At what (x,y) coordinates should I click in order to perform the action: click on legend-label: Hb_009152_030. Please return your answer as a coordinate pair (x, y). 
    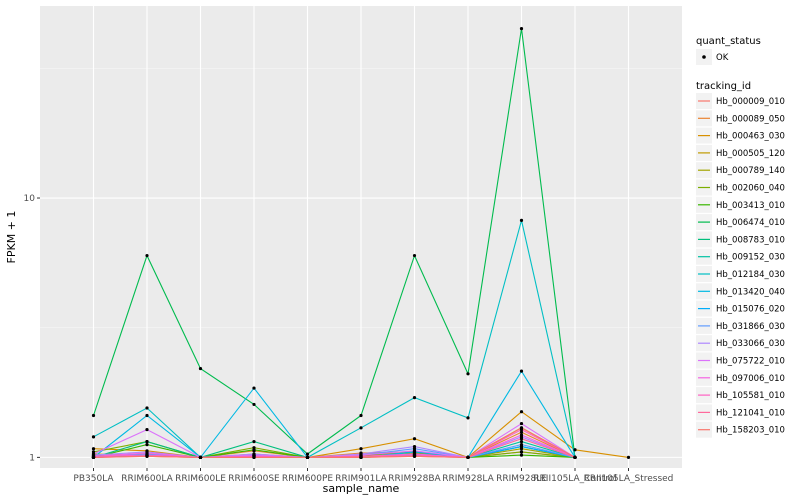
    Looking at the image, I should click on (750, 258).